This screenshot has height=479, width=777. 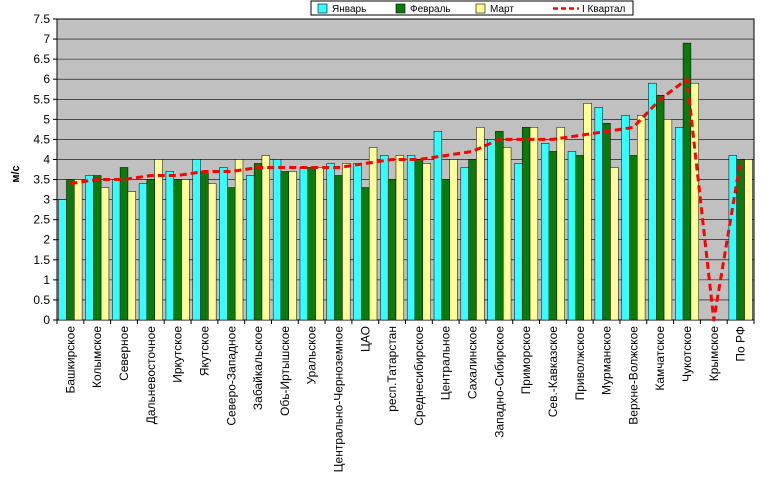 I want to click on x-tick-label: ЦАО, so click(x=365, y=339).